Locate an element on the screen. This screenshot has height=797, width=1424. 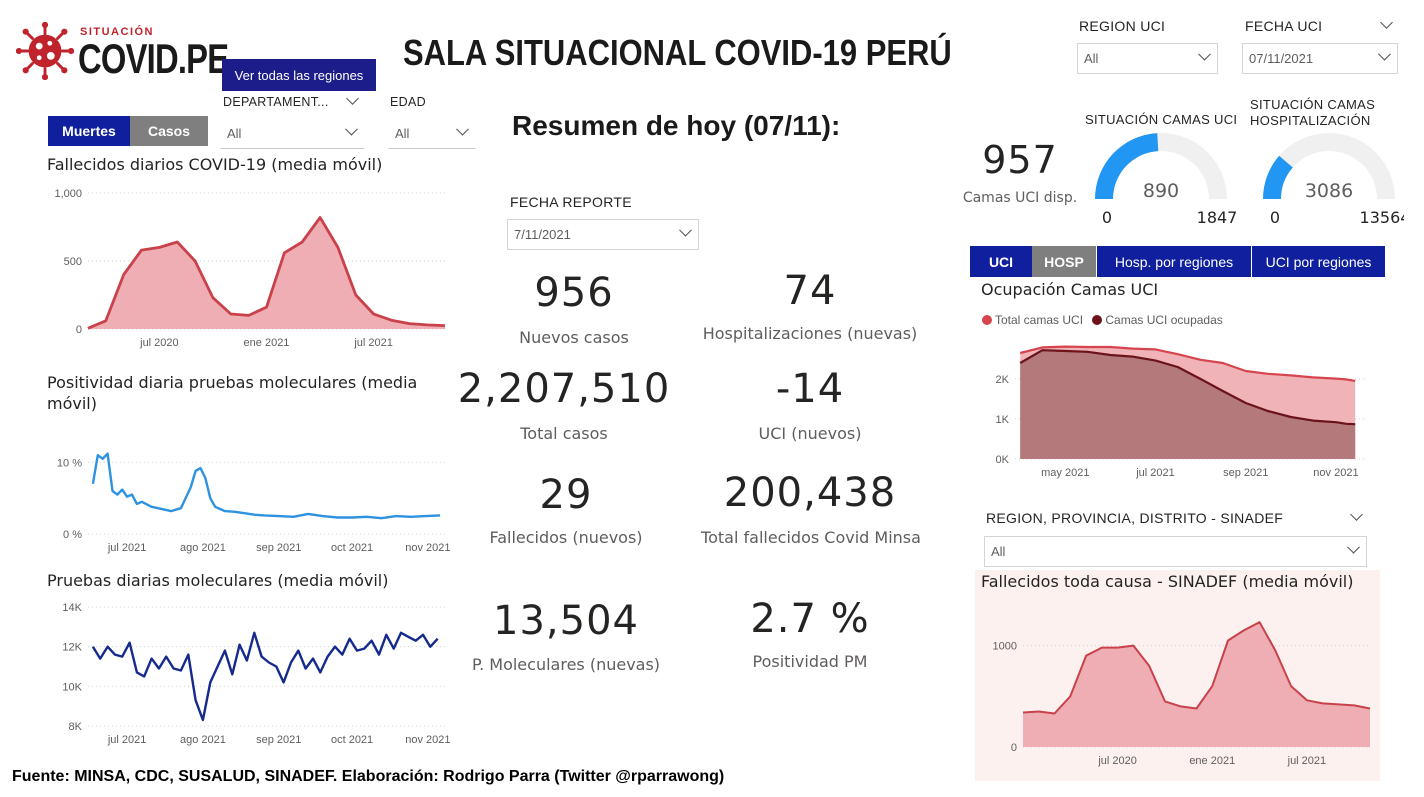
y-tick-label: 1,000 is located at coordinates (68, 194).